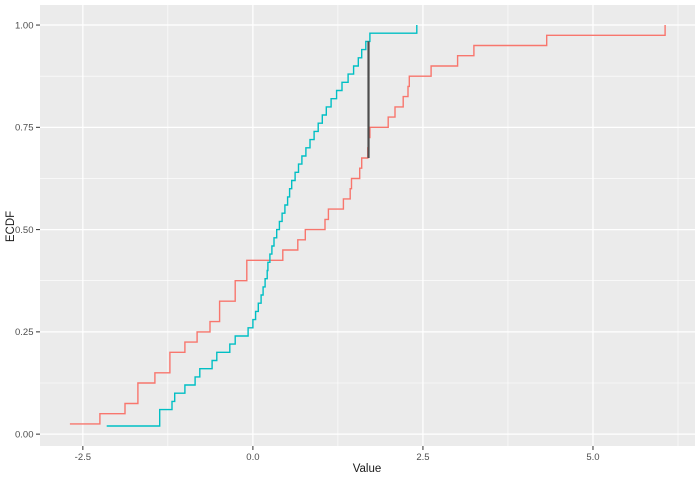 Image resolution: width=700 pixels, height=480 pixels. What do you see at coordinates (24, 332) in the screenshot?
I see `y-tick-label: 0.25` at bounding box center [24, 332].